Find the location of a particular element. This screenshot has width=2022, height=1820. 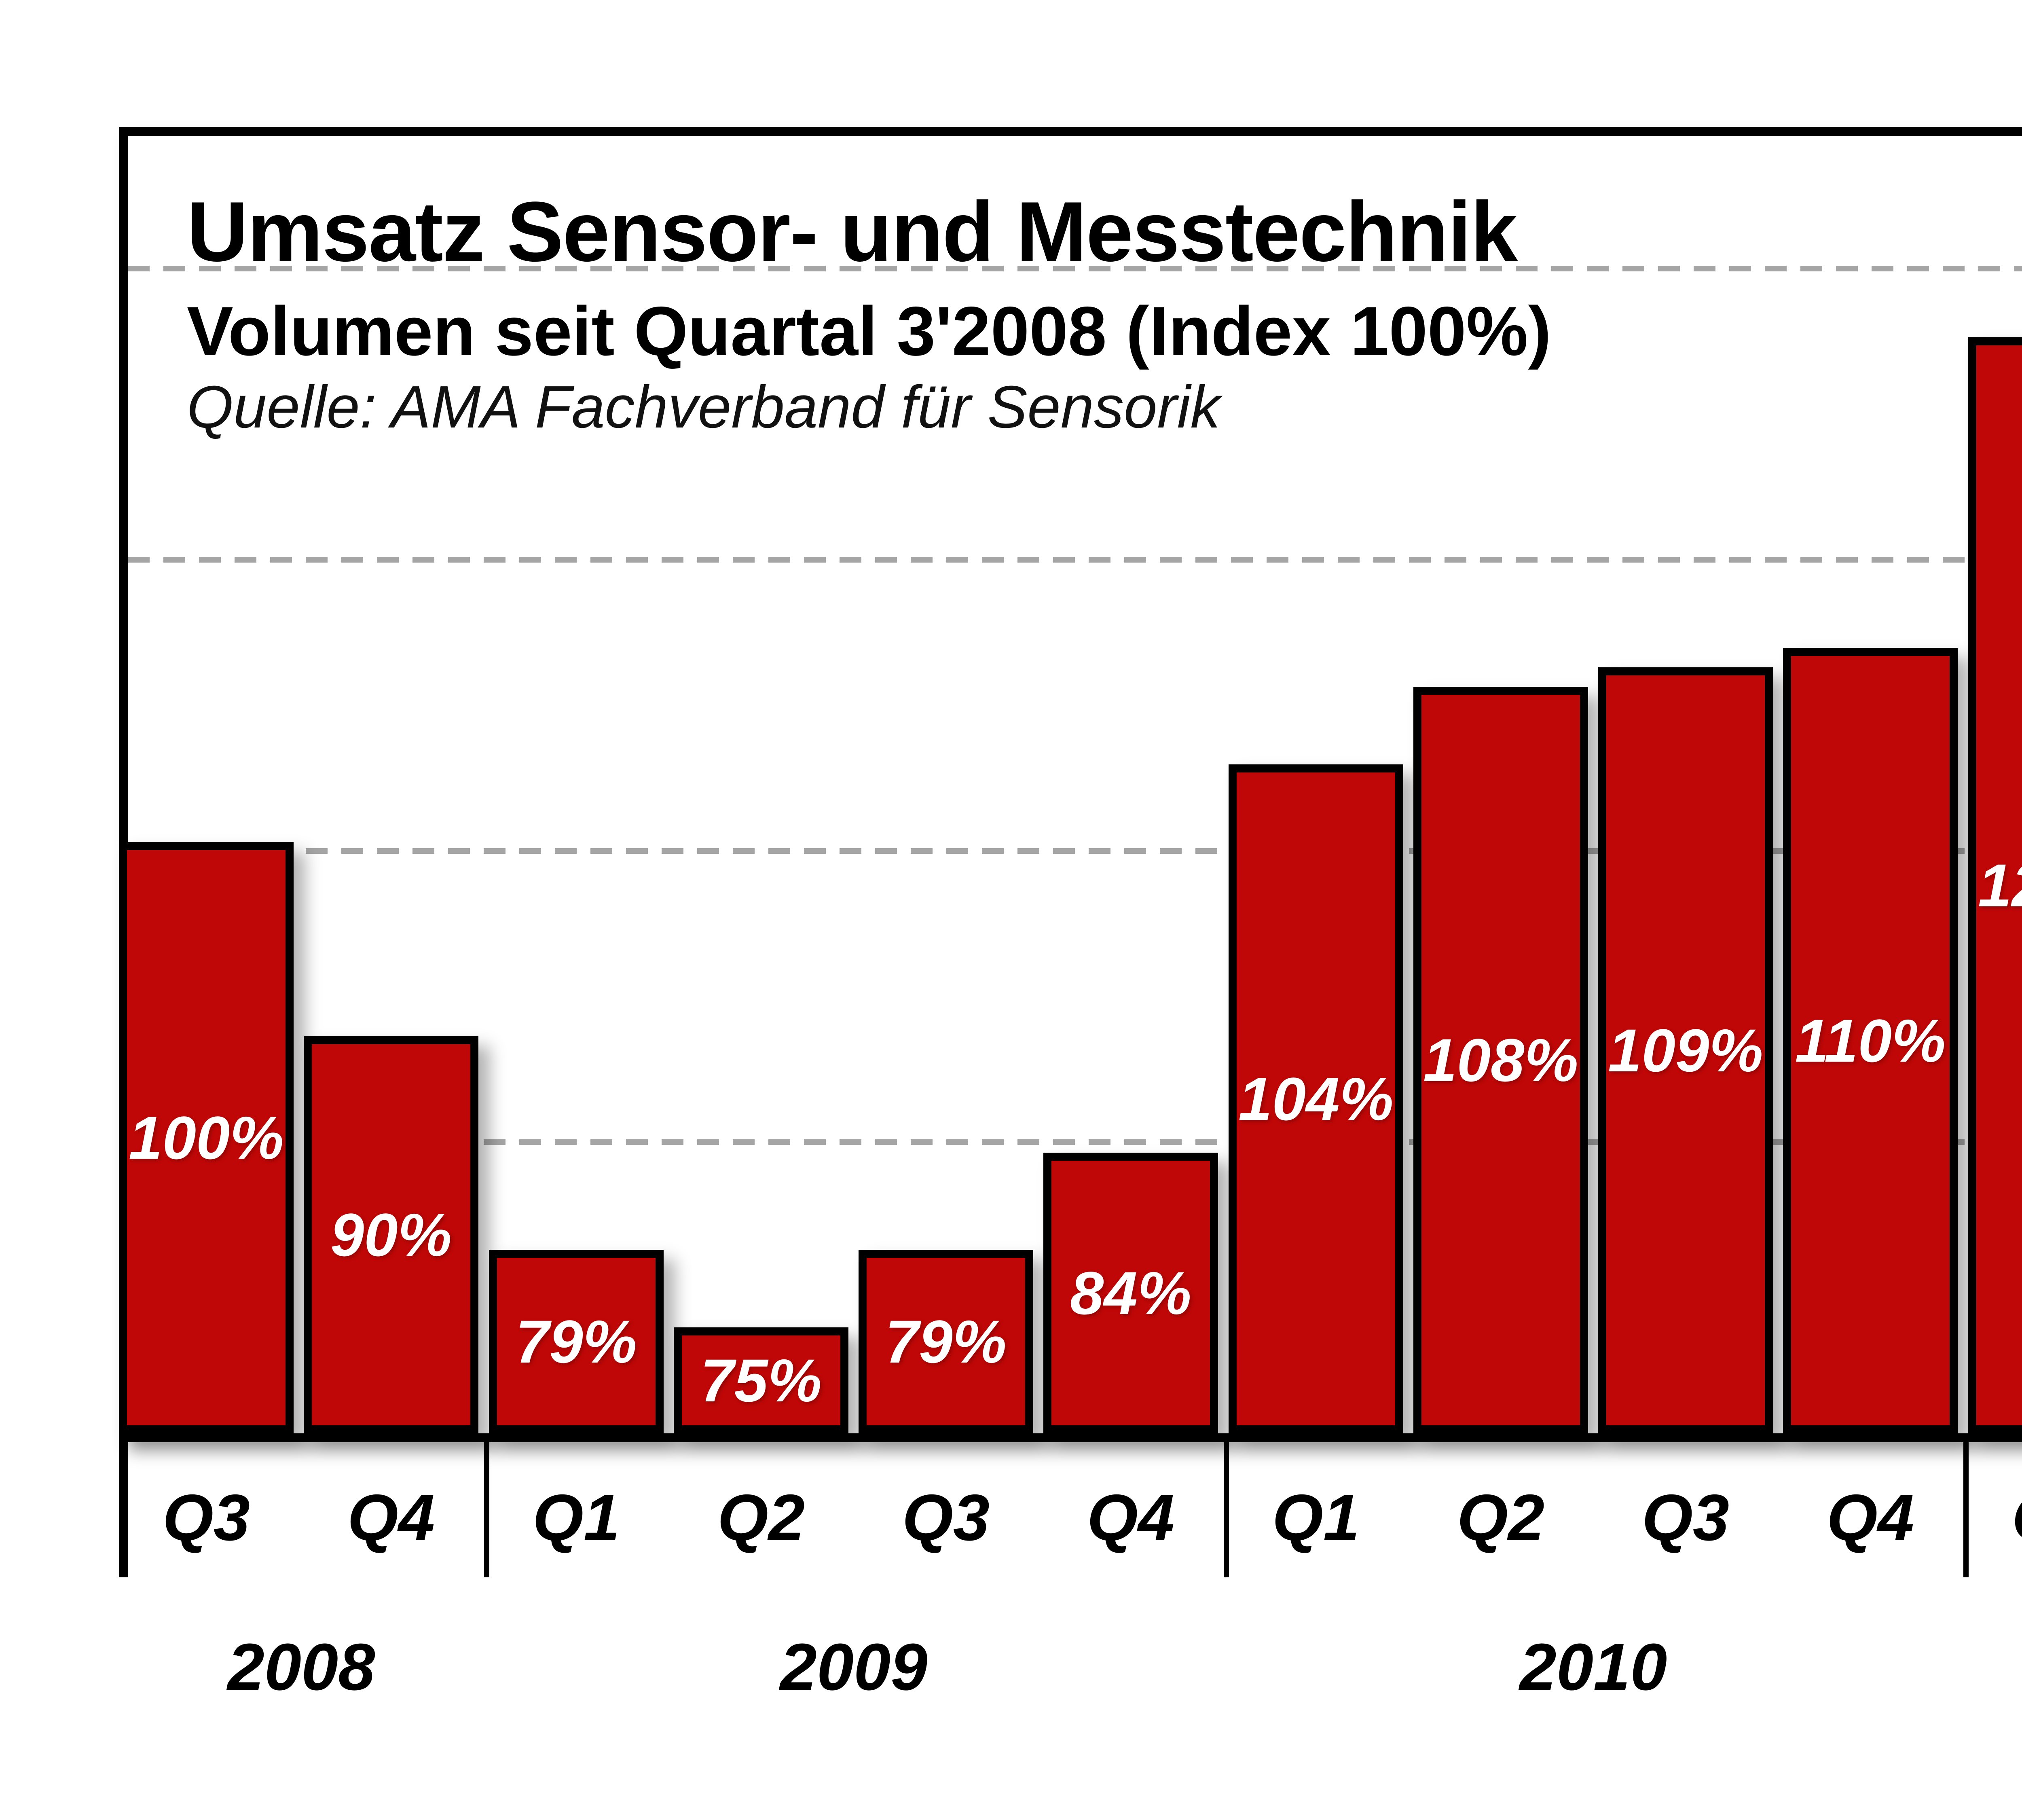

bar-Q4-9: 110% is located at coordinates (1870, 1040).